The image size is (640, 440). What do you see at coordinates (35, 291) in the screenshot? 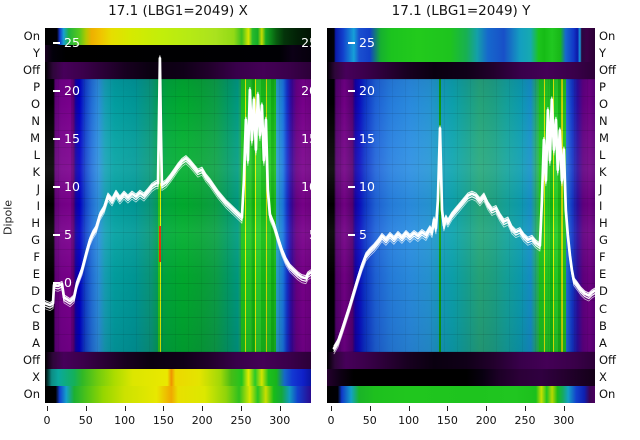
I see `row-label-d: D` at bounding box center [35, 291].